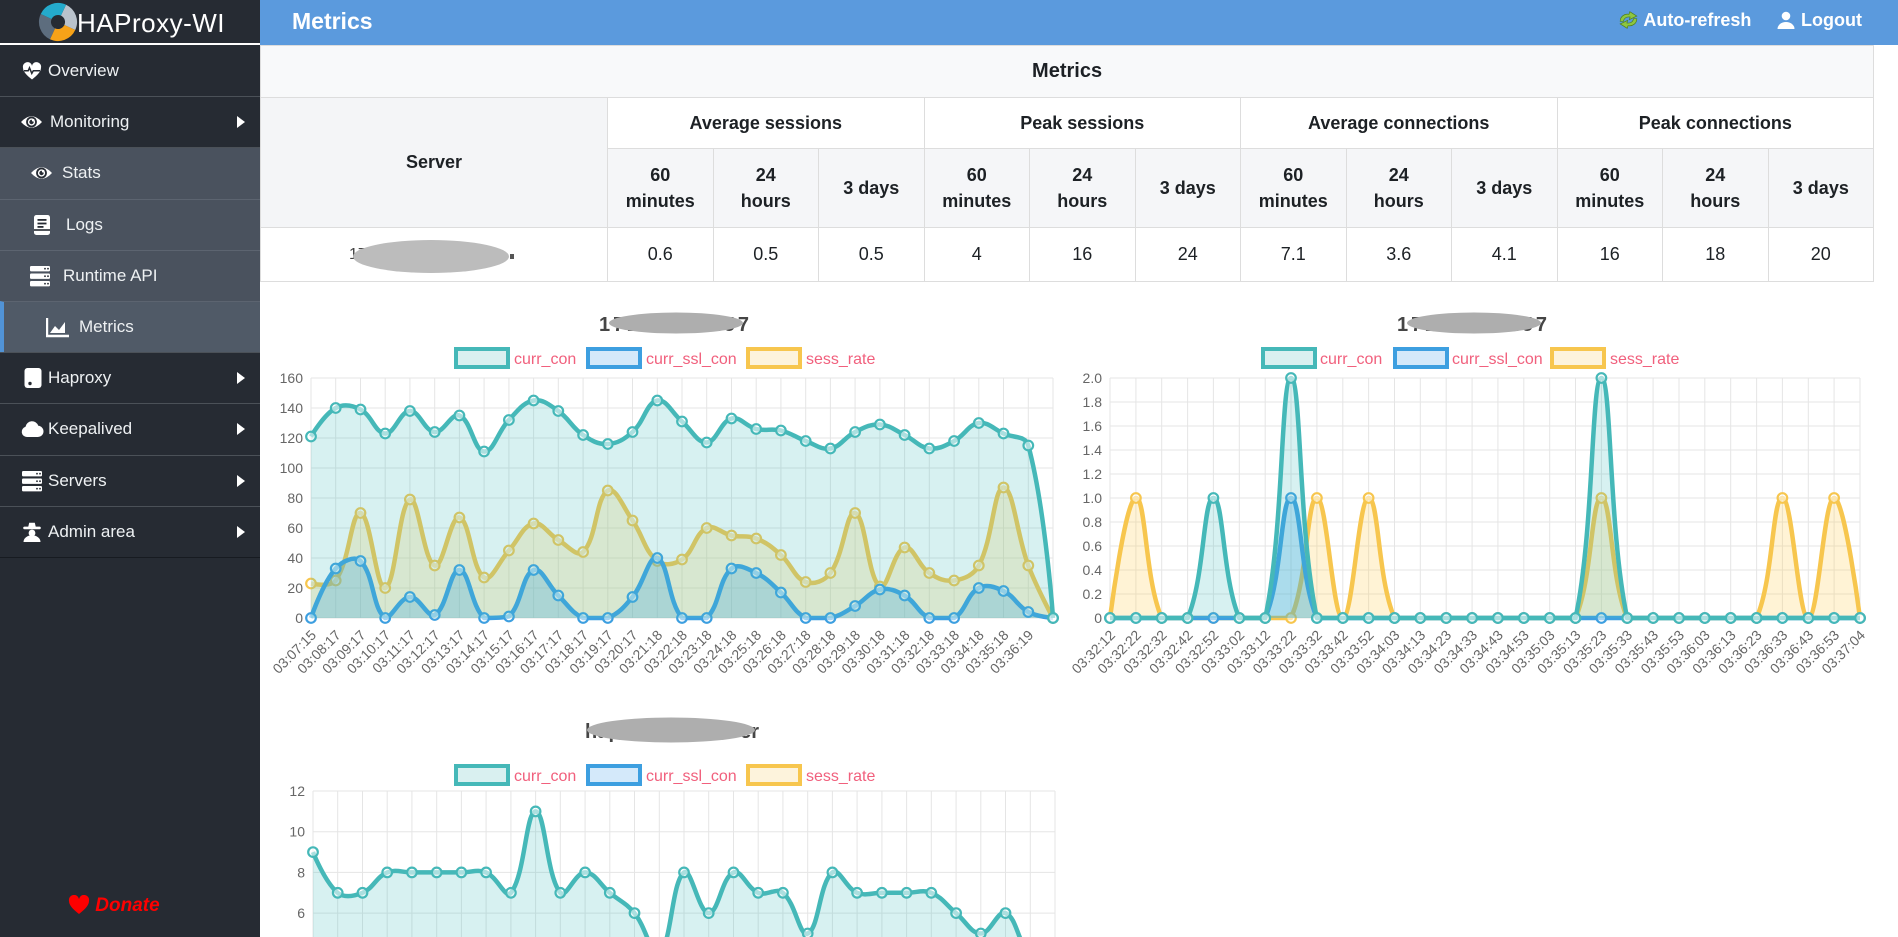 Image resolution: width=1898 pixels, height=937 pixels. What do you see at coordinates (1093, 498) in the screenshot?
I see `svg-text: 1.0` at bounding box center [1093, 498].